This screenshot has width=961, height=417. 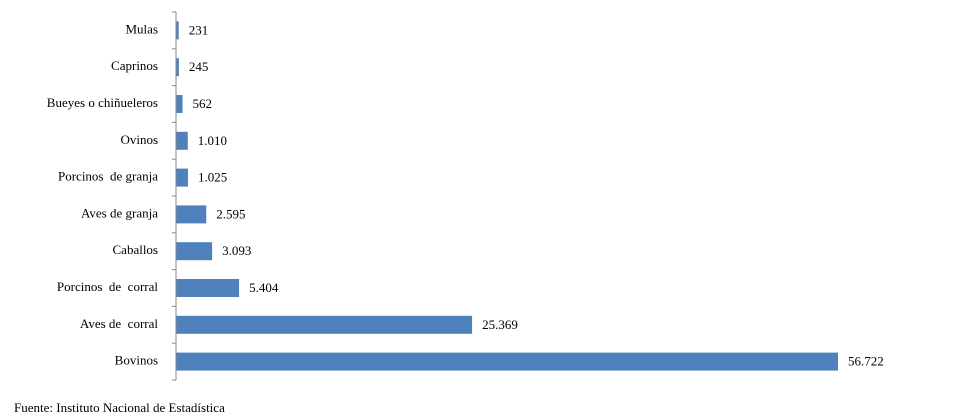 What do you see at coordinates (108, 176) in the screenshot?
I see `y-tick-label: Porcinos de granja` at bounding box center [108, 176].